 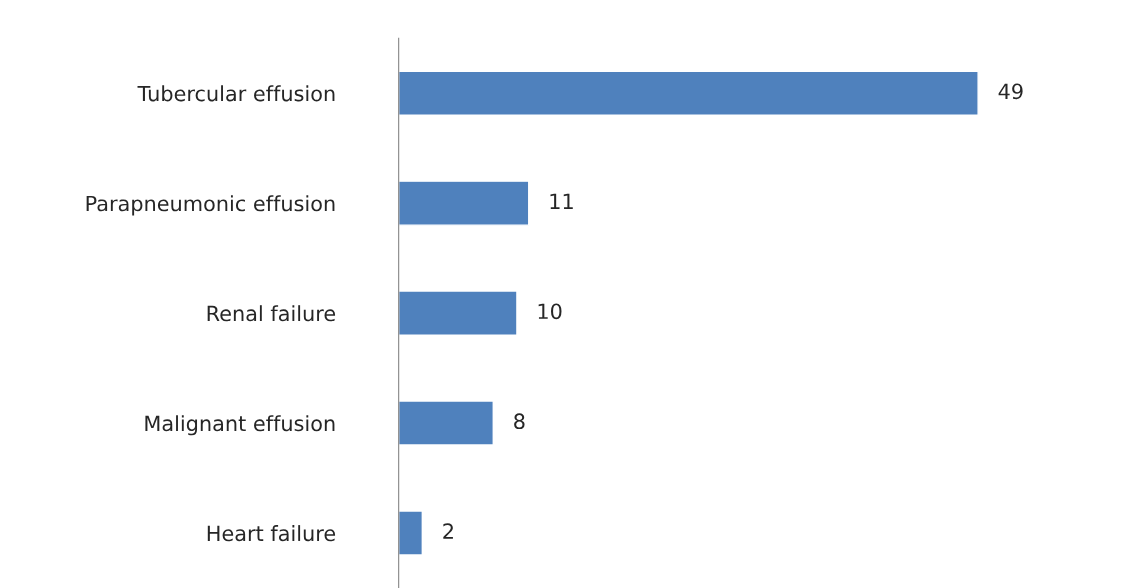 I want to click on y-tick-label: Renal failure, so click(x=271, y=313).